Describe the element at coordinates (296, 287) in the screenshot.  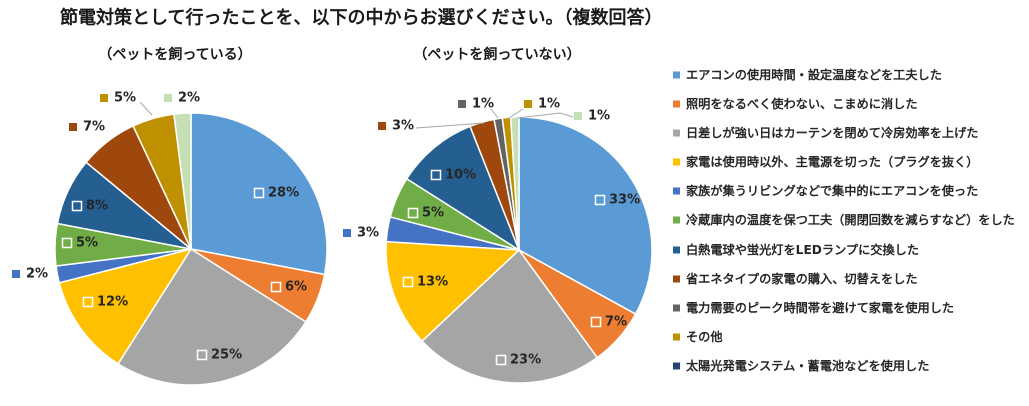
I see `data-label-value: 6%` at that location.